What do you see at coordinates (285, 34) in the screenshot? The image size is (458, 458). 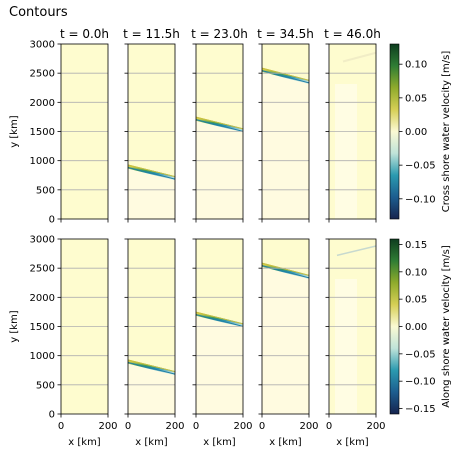 I see `panel-title: t = 34.5h` at bounding box center [285, 34].